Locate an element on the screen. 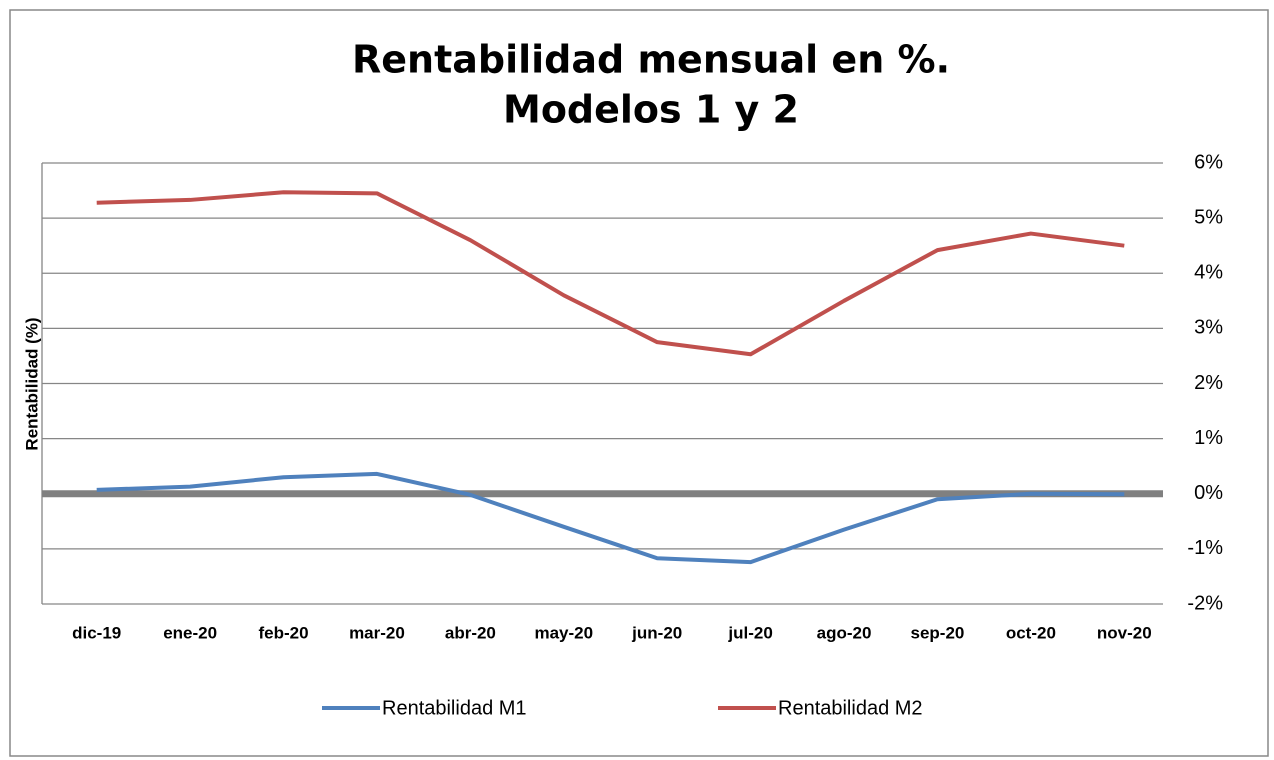 The image size is (1274, 760). x-tick-label: may-20 is located at coordinates (563, 632).